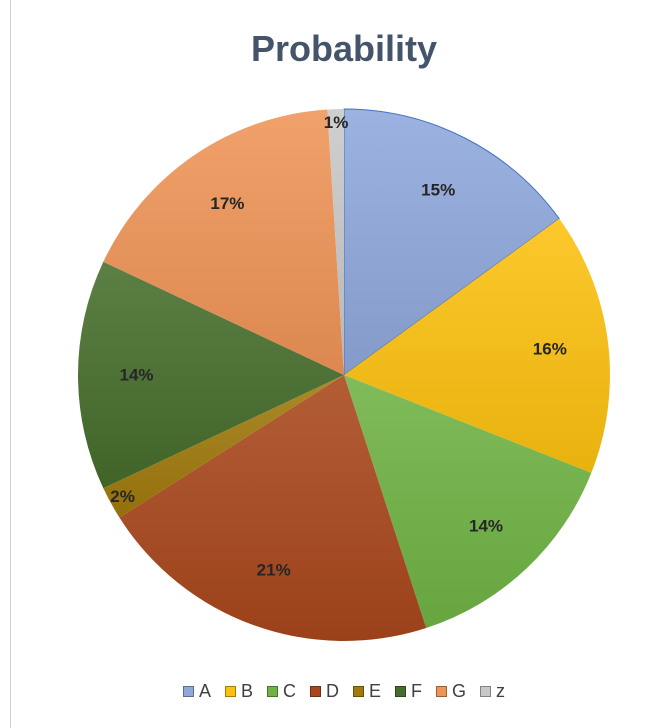 The width and height of the screenshot is (665, 728). Describe the element at coordinates (486, 526) in the screenshot. I see `data-label-c: 14%` at that location.